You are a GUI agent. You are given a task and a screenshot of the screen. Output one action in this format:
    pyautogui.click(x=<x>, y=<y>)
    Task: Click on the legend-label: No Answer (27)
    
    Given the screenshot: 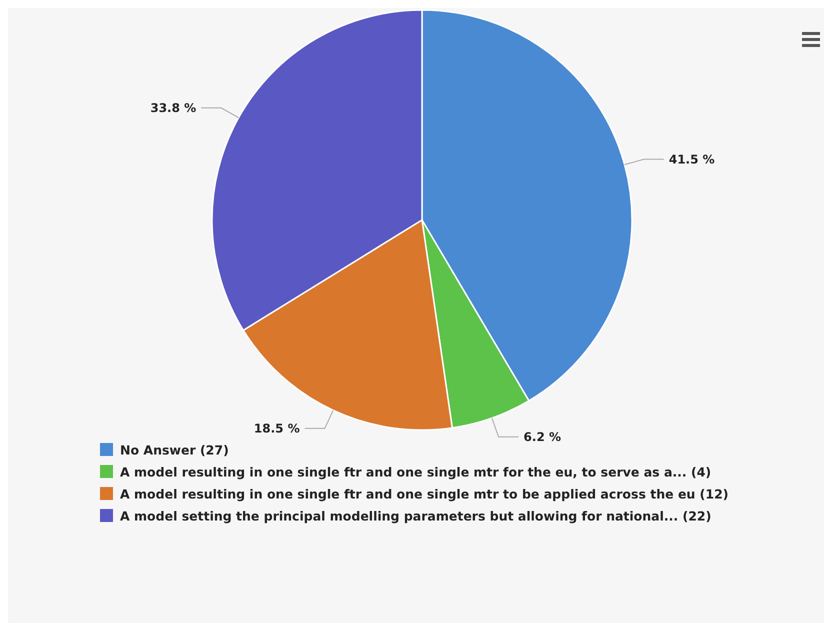 What is the action you would take?
    pyautogui.click(x=174, y=450)
    